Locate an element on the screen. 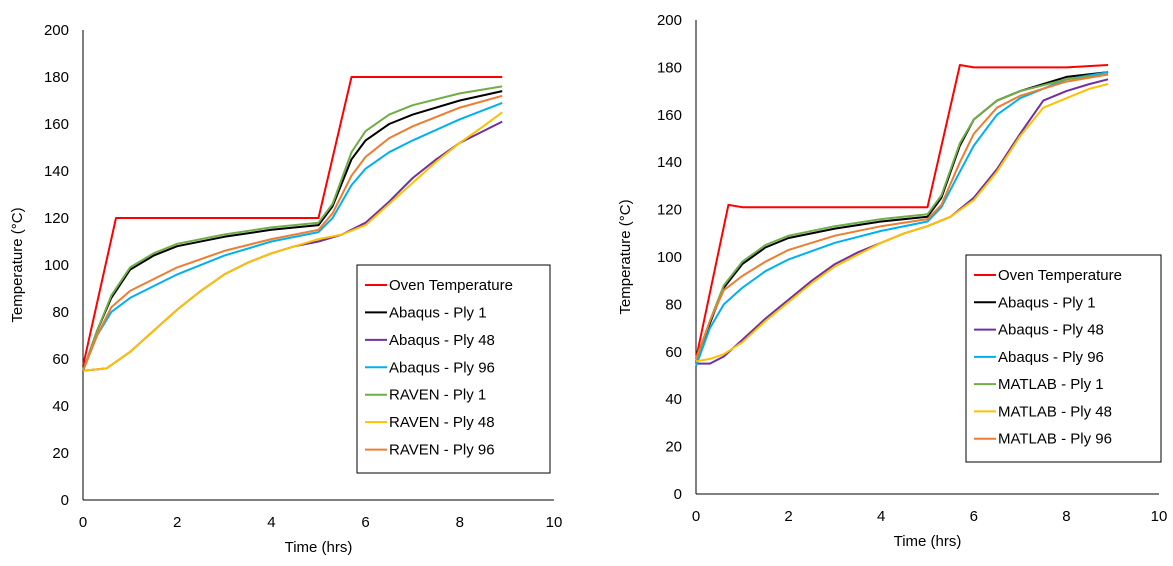 The width and height of the screenshot is (1173, 566). legend-label: RAVEN - Ply 48 is located at coordinates (442, 422).